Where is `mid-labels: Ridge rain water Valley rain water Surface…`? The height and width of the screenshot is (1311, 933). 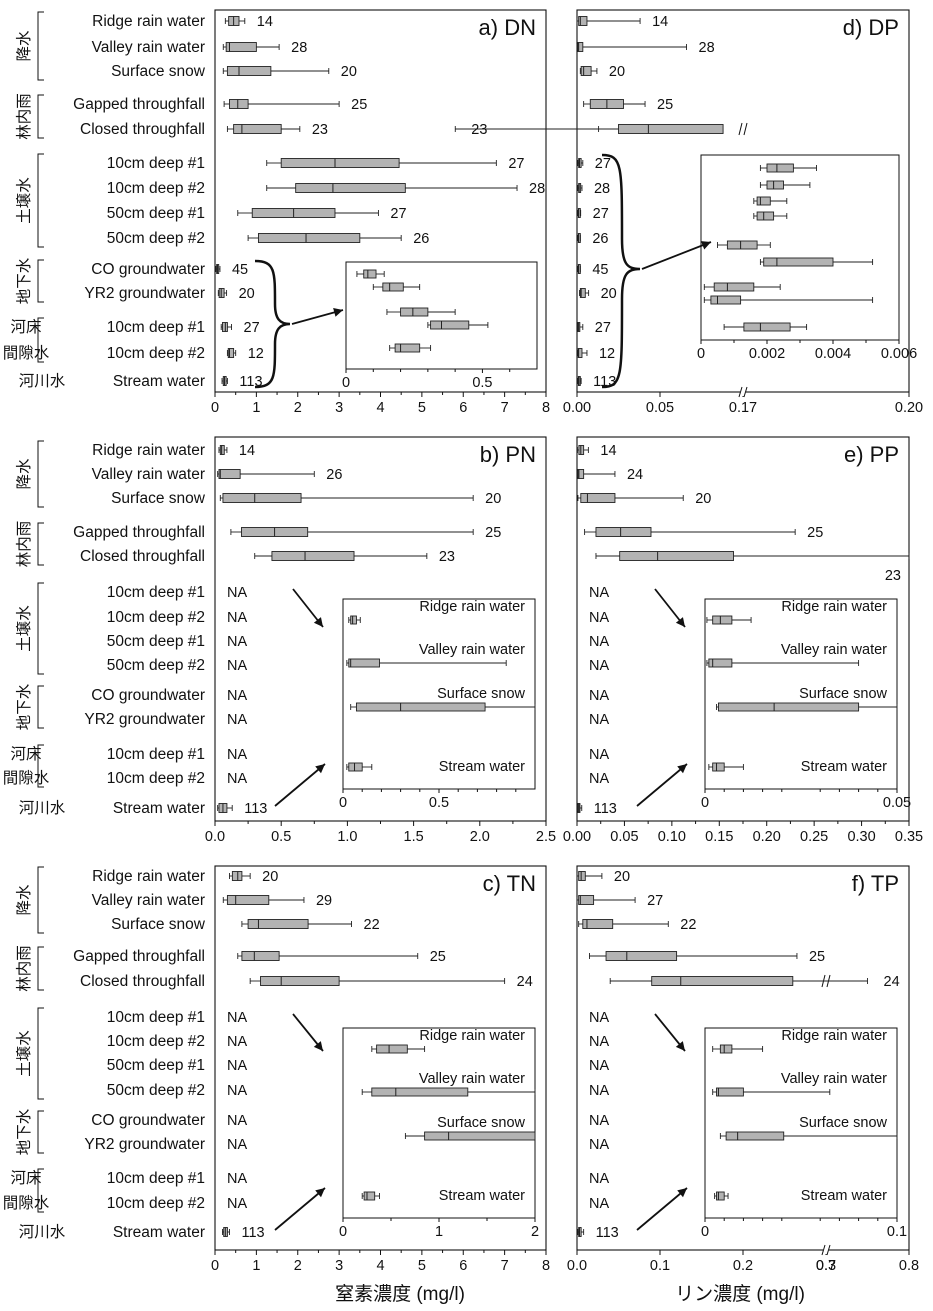
mid-labels: Ridge rain water Valley rain water Surface… is located at coordinates (104, 628).